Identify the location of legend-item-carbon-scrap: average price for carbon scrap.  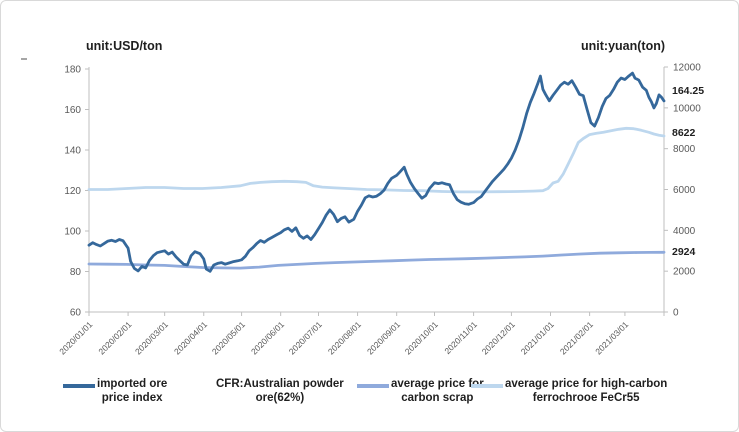
(420, 392).